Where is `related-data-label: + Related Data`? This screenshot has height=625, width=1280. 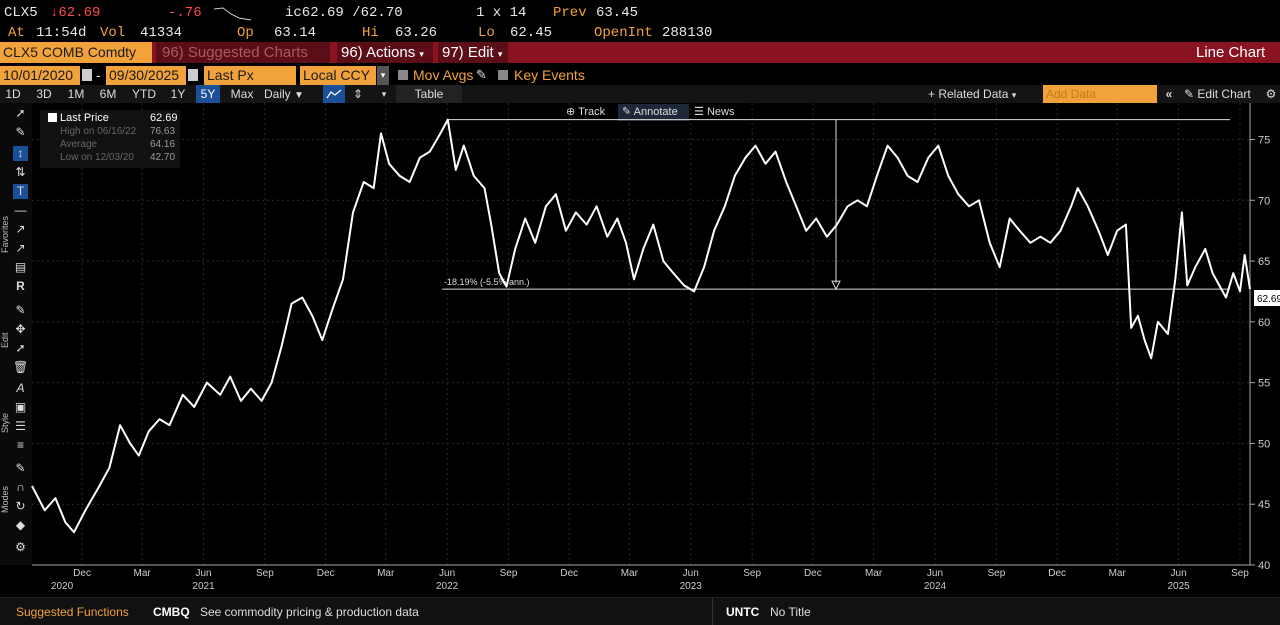
related-data-label: + Related Data is located at coordinates (968, 94).